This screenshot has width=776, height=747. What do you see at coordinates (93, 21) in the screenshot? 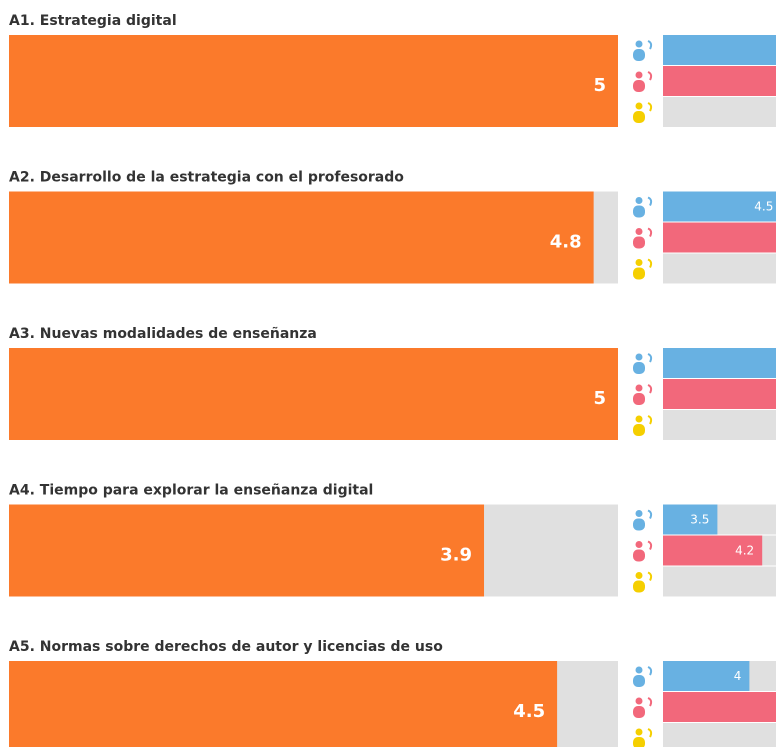
I see `section-title: A1. Estrategia digital` at bounding box center [93, 21].